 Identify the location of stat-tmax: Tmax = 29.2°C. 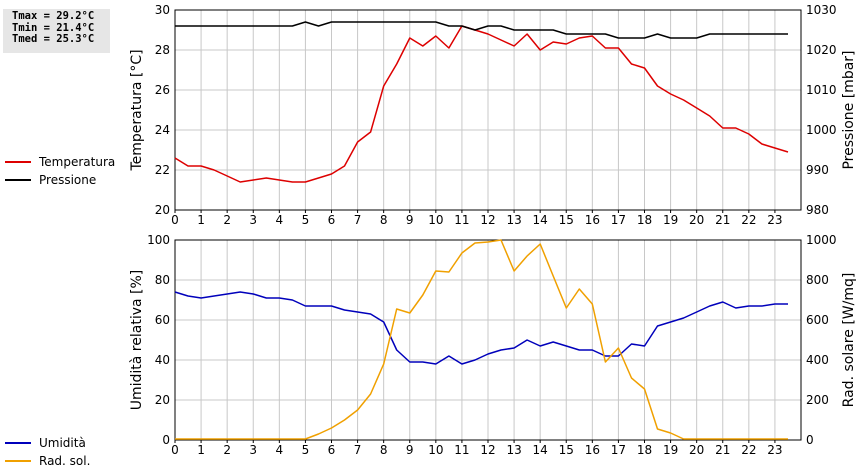
(53, 16).